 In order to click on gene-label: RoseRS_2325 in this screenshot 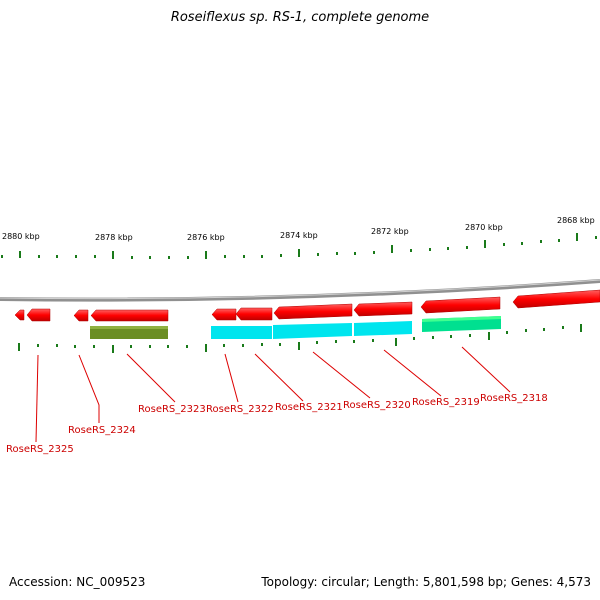, I will do `click(40, 449)`.